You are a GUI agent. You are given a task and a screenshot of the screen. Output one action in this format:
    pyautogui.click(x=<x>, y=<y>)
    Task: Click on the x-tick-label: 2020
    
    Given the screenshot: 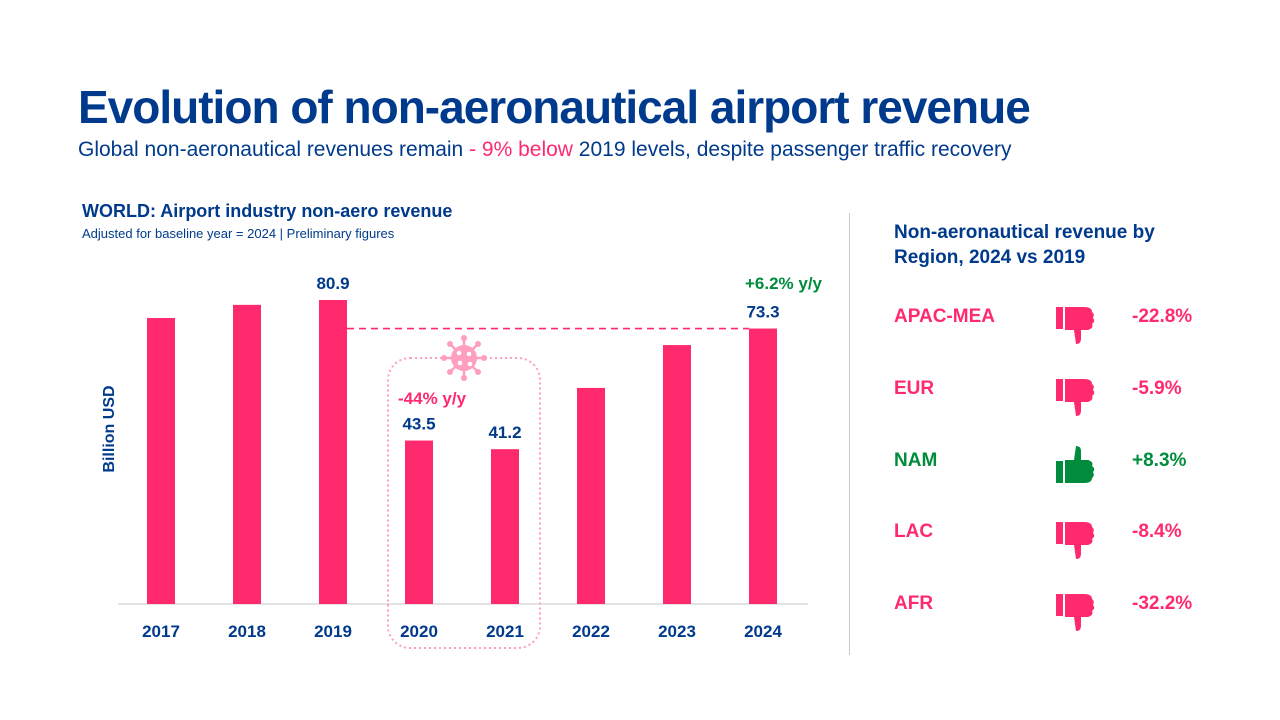 What is the action you would take?
    pyautogui.click(x=419, y=631)
    